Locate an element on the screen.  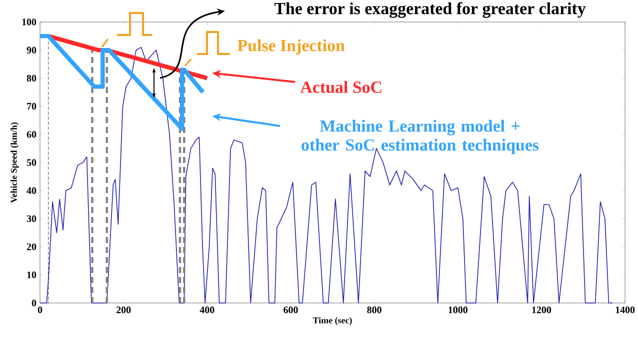
x-tick-label: 400 is located at coordinates (207, 310).